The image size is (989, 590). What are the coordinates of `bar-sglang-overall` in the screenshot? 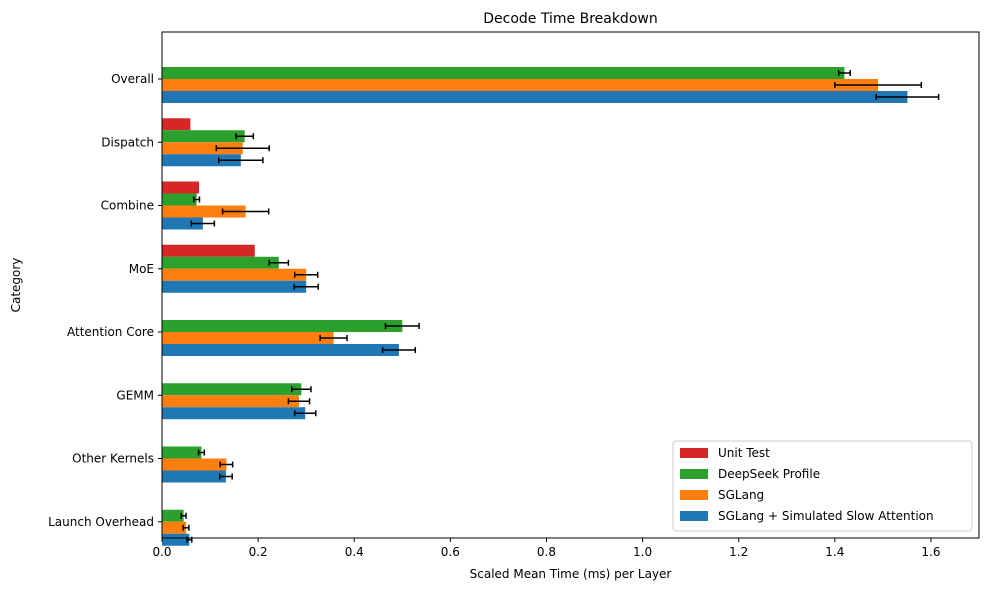 It's located at (520, 85).